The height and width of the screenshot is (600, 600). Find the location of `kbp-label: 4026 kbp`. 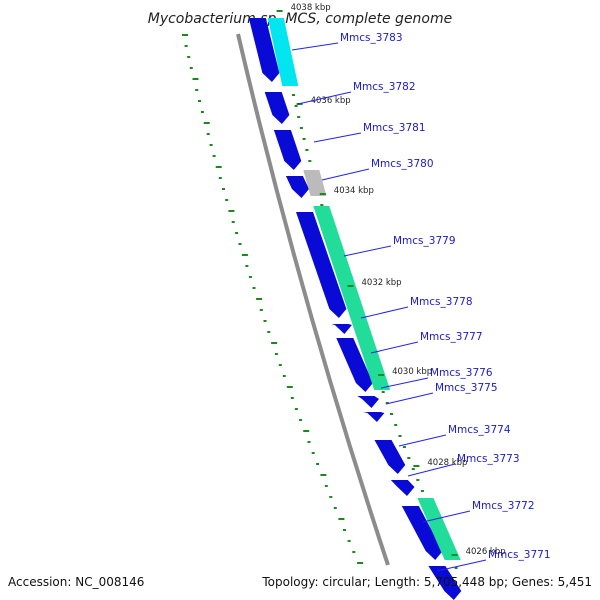

kbp-label: 4026 kbp is located at coordinates (486, 552).